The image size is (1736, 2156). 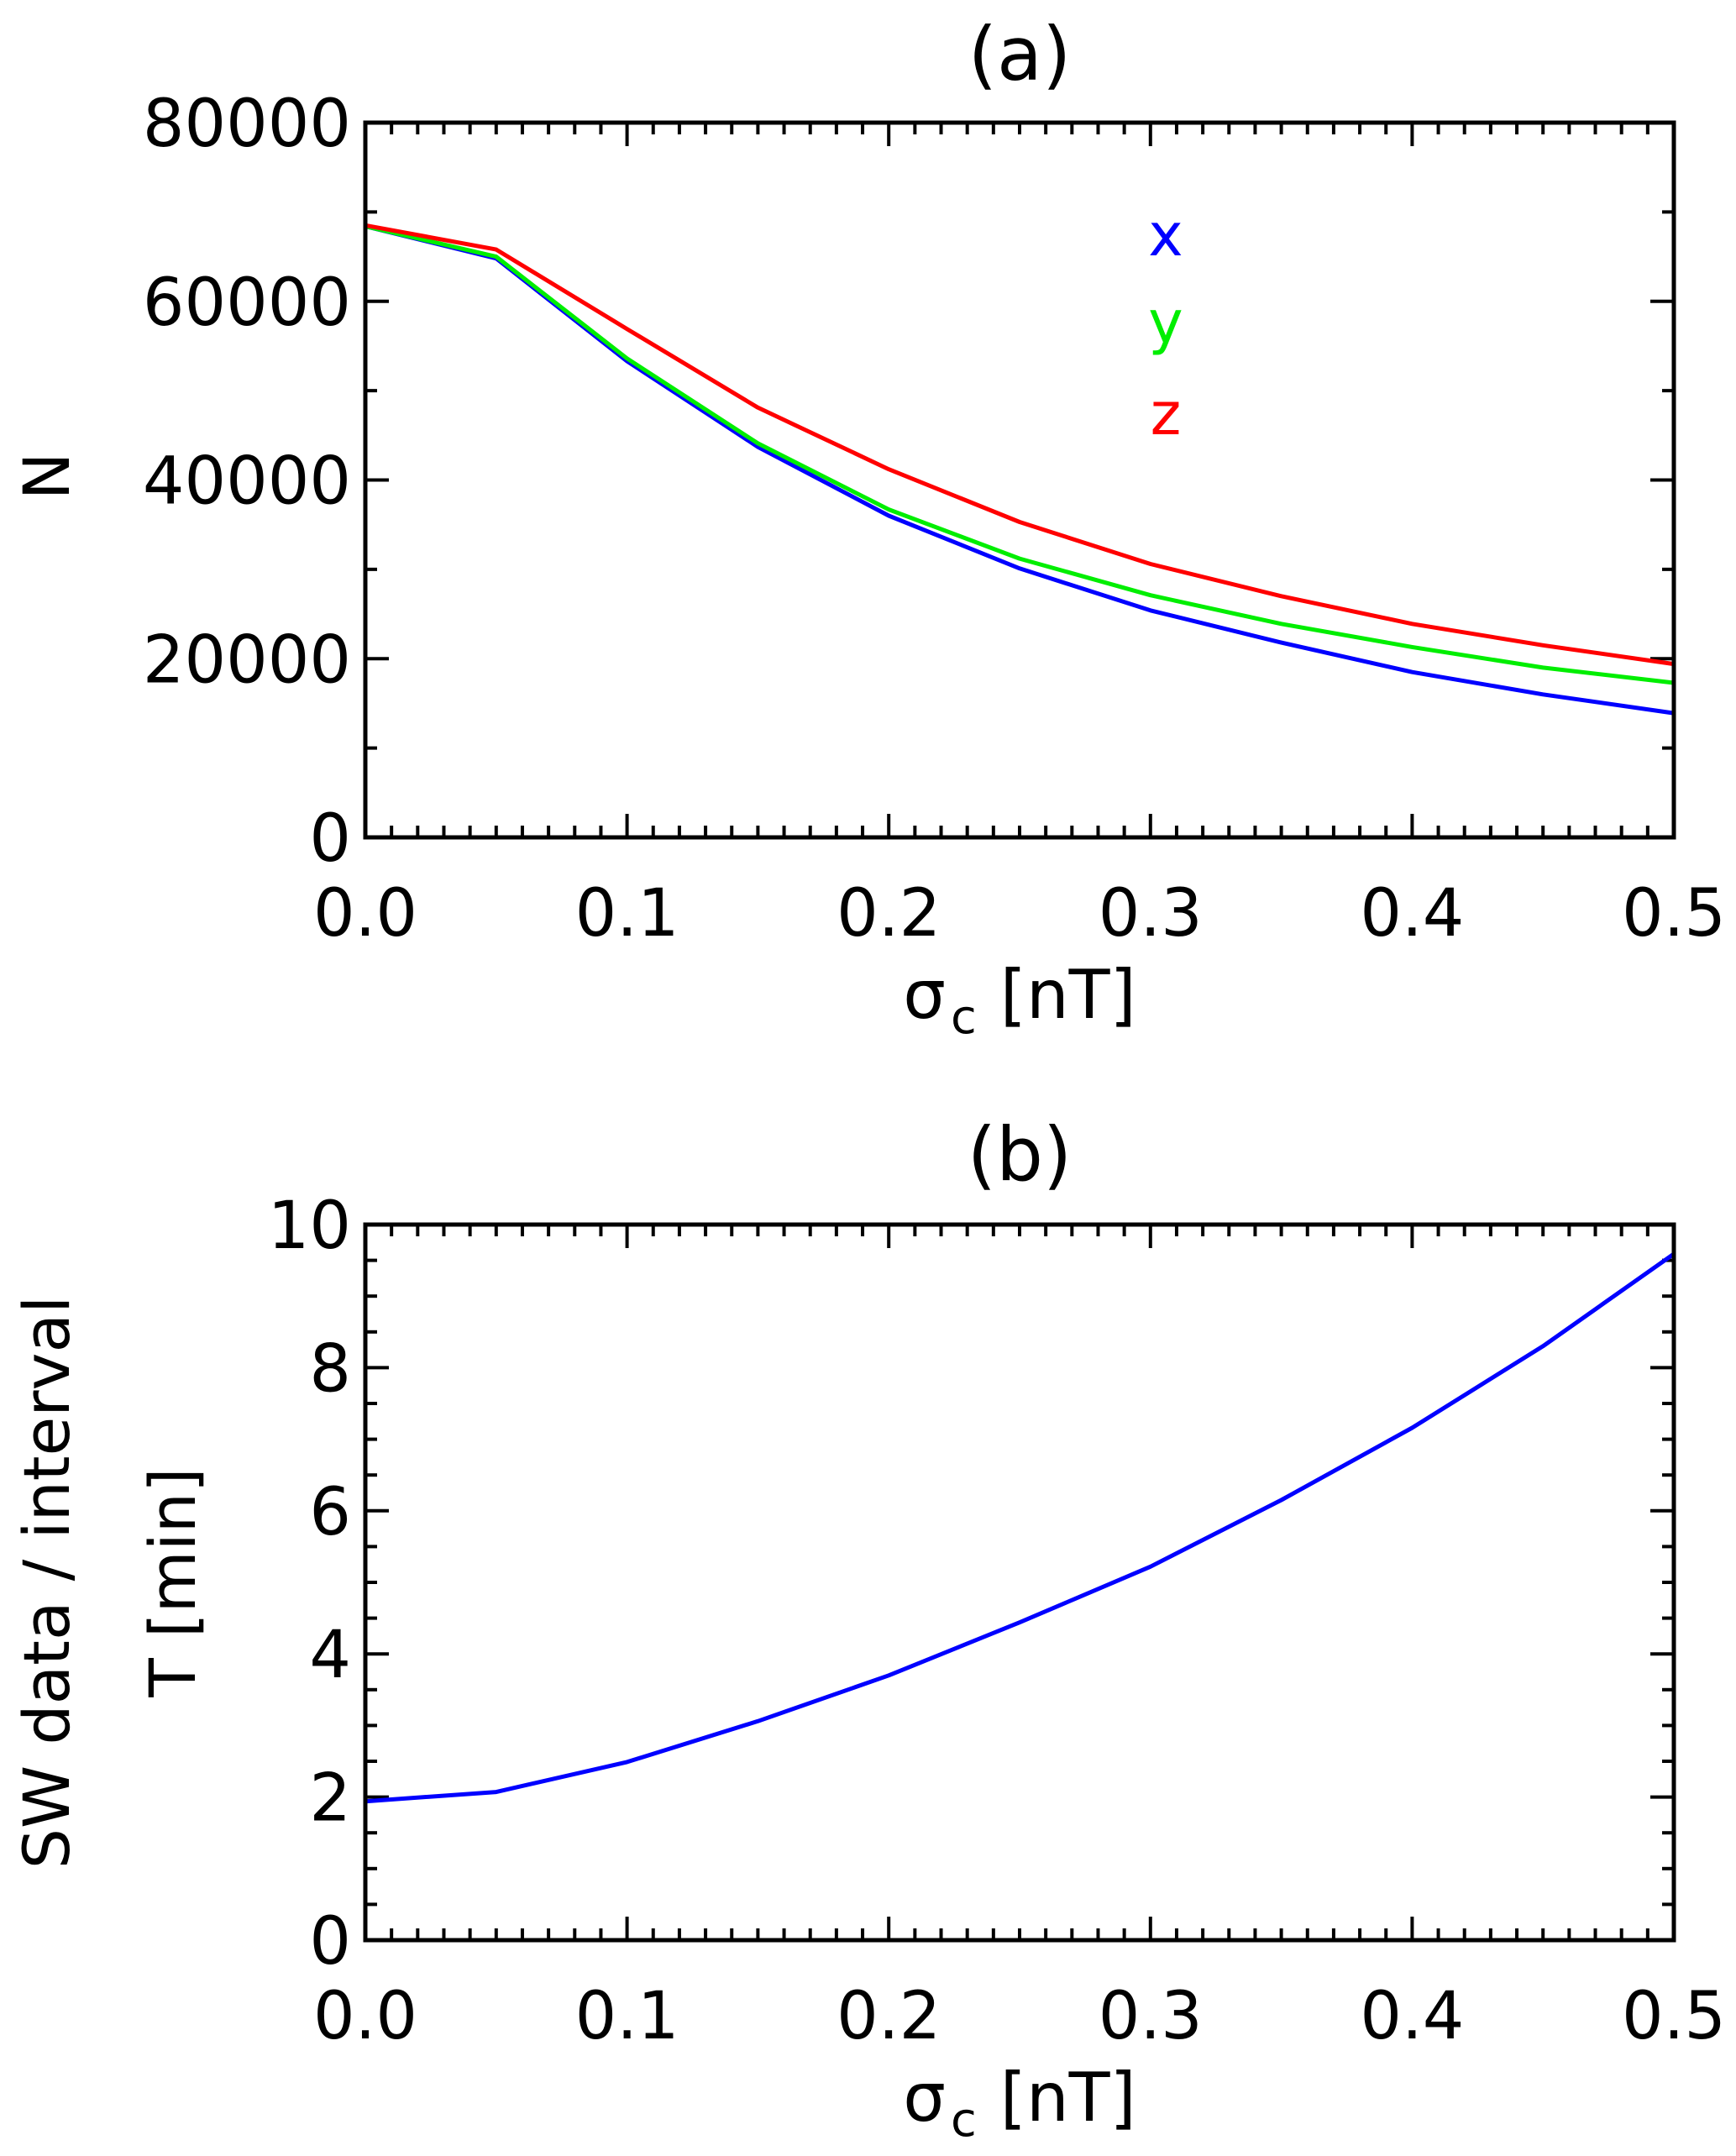 I want to click on y-tick-label: 40000, so click(x=247, y=482).